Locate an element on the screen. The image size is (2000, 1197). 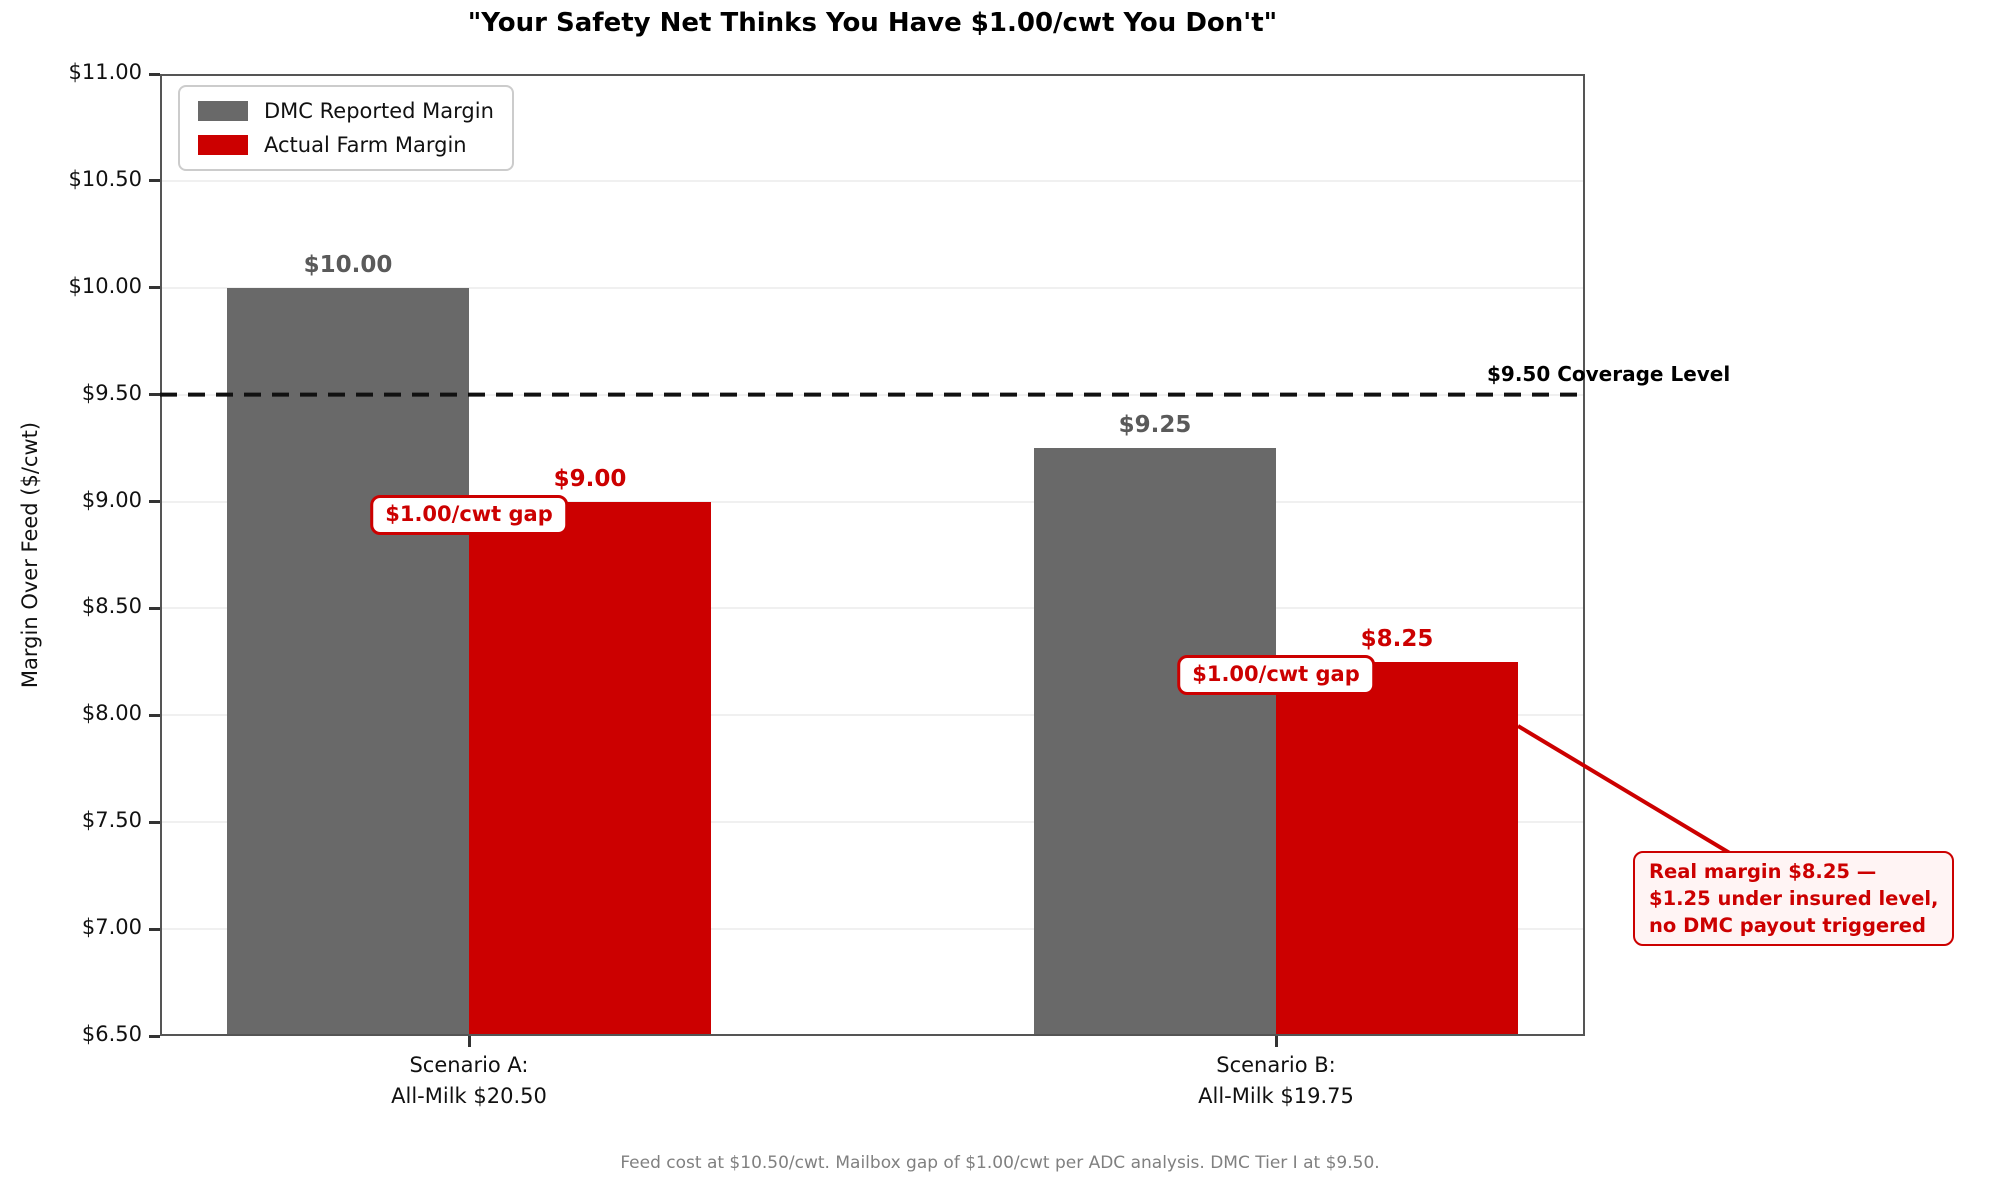
x-tick-label: Scenario B: All-Milk $19.75 is located at coordinates (1276, 1080).